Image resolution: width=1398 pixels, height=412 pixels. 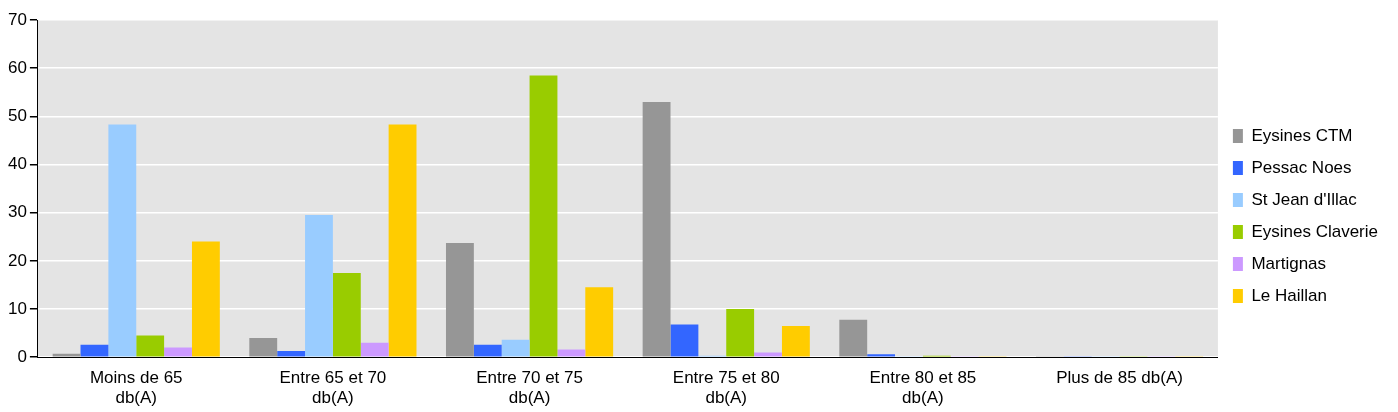 I want to click on y-tick-label: 50, so click(x=17, y=116).